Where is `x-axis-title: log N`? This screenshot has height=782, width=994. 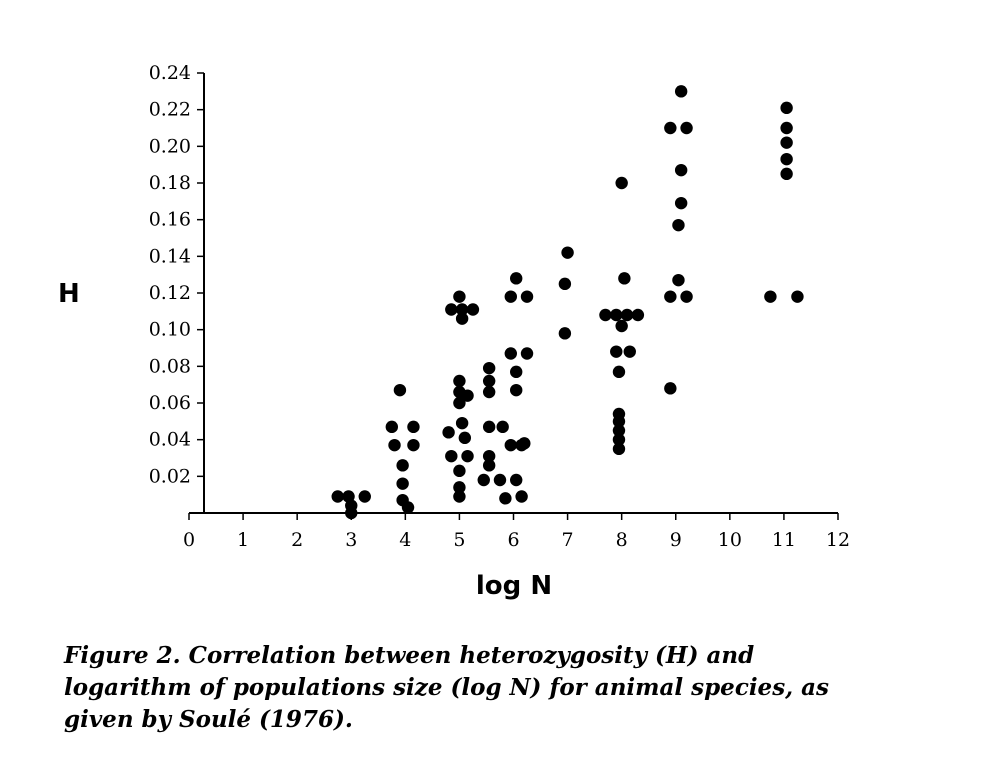
x-axis-title: log N is located at coordinates (514, 586).